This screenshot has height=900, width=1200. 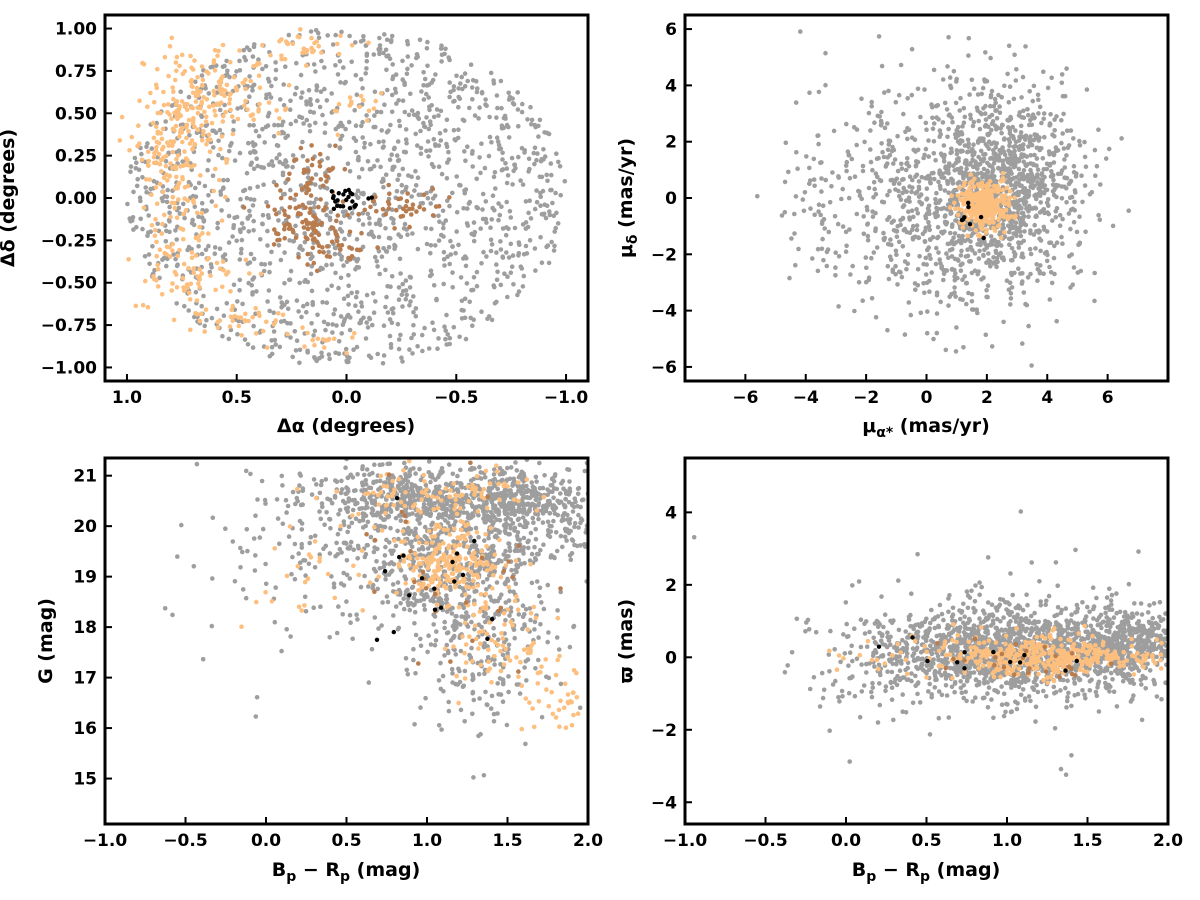 I want to click on data-point-members-core, so click(x=337, y=200).